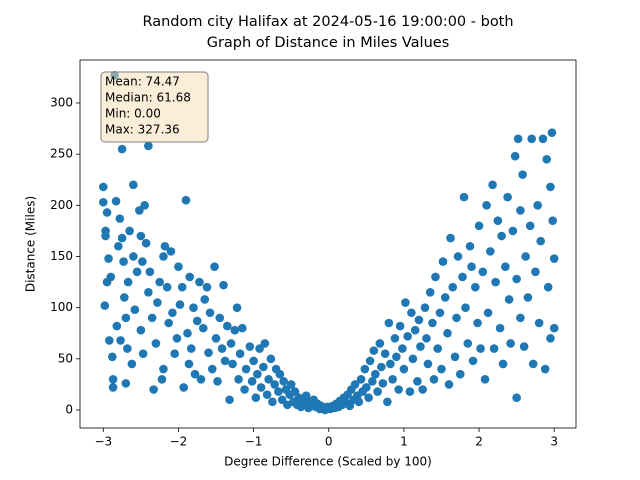  I want to click on y-tick-label: 50, so click(65, 358).